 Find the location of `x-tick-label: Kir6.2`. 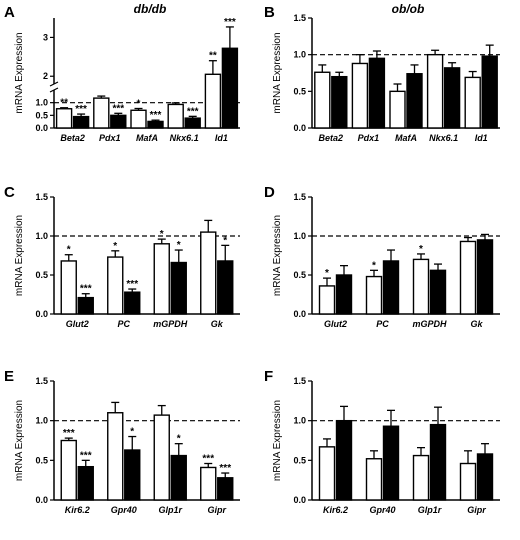

x-tick-label: Kir6.2 is located at coordinates (335, 510).